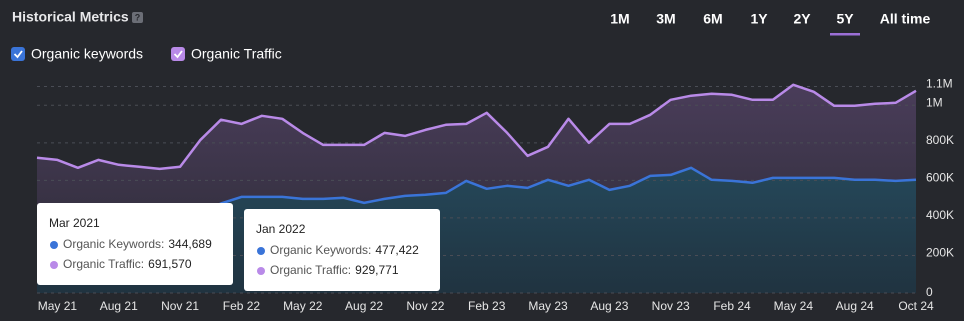 Image resolution: width=964 pixels, height=321 pixels. What do you see at coordinates (665, 19) in the screenshot?
I see `range-button: 3M` at bounding box center [665, 19].